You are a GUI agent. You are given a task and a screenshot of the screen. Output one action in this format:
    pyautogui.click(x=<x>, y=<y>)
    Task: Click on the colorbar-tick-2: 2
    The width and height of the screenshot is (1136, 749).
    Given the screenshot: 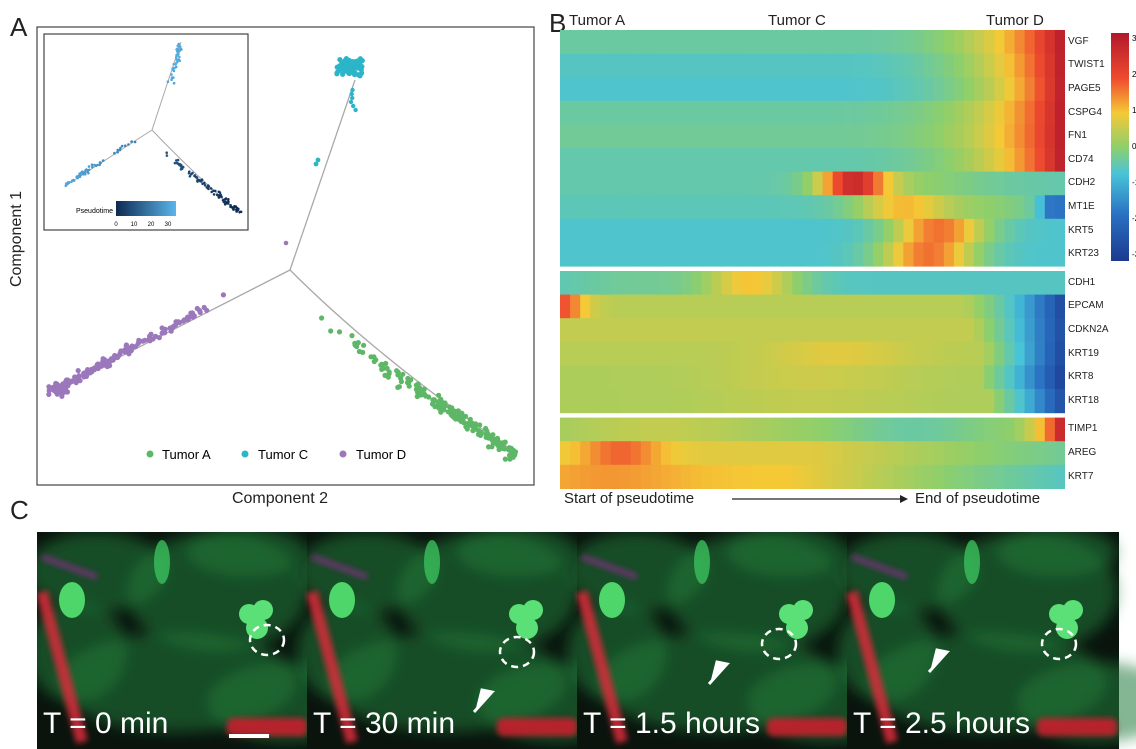 What is the action you would take?
    pyautogui.click(x=1134, y=74)
    